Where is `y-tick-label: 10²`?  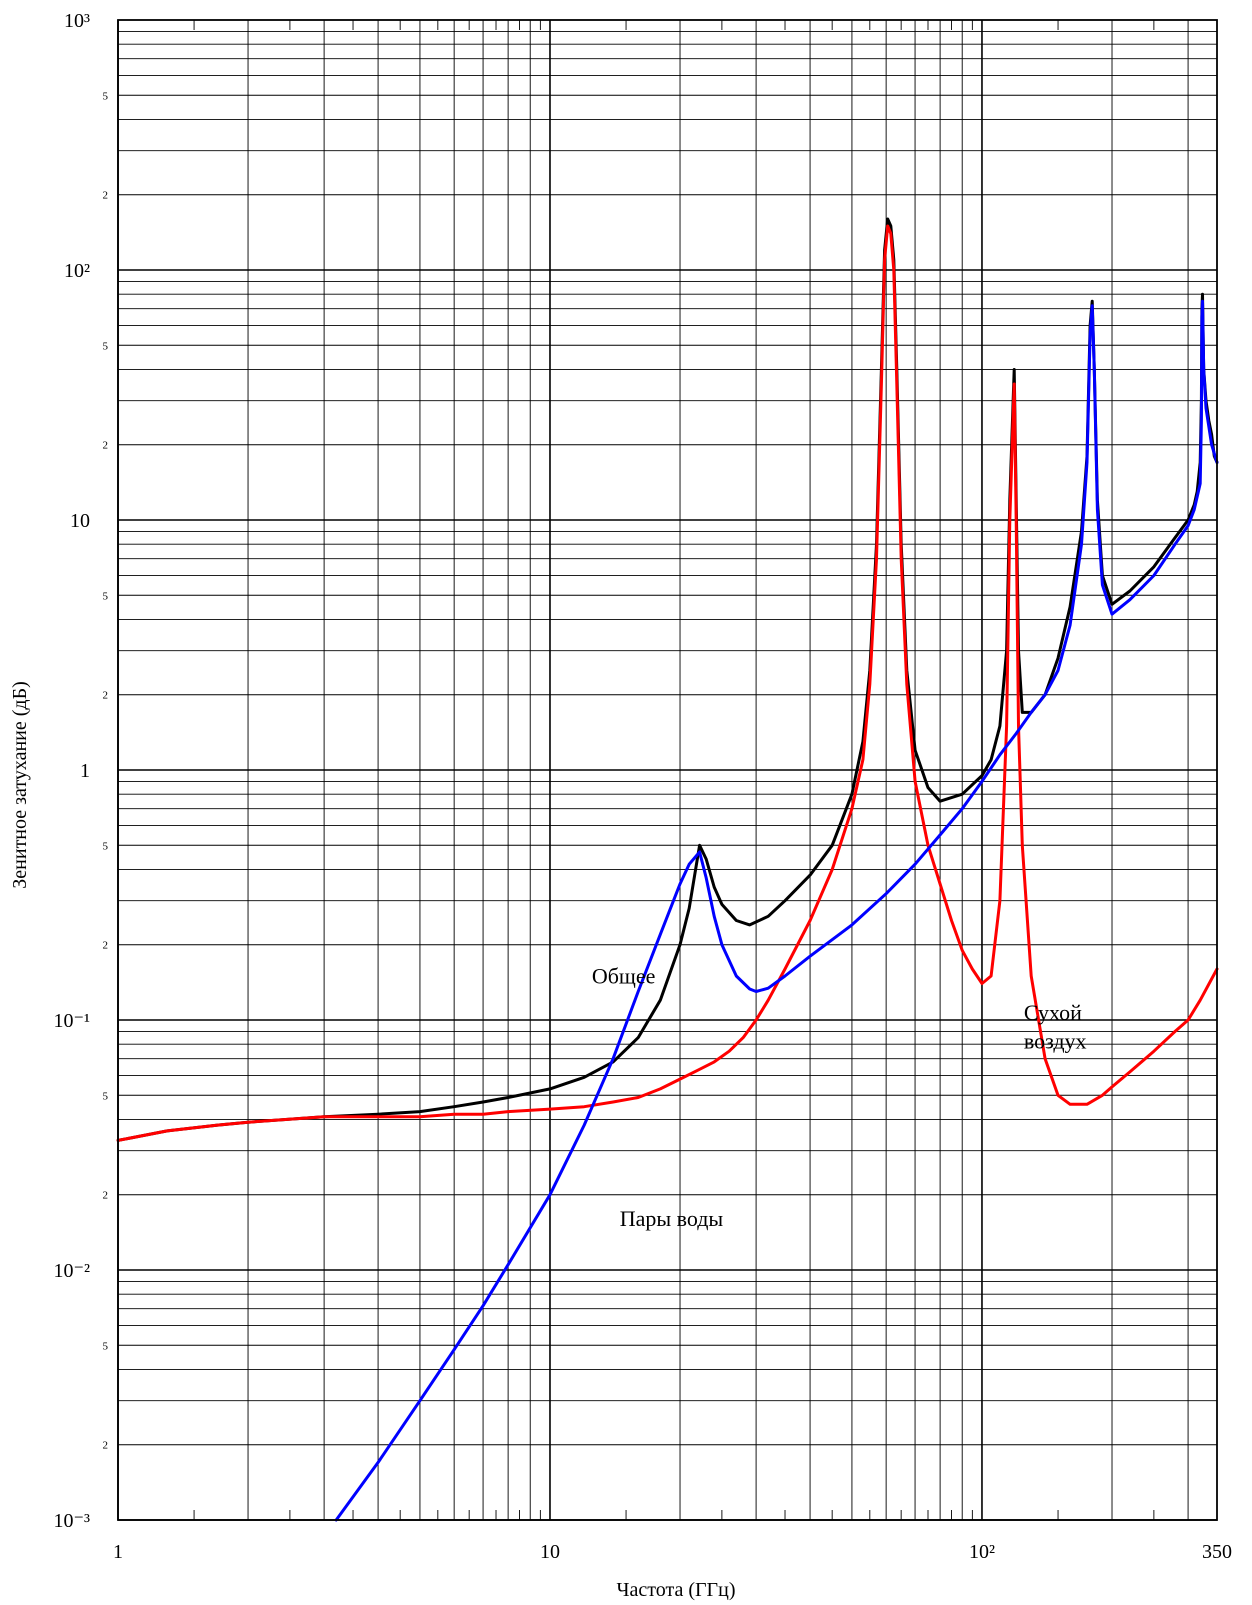 y-tick-label: 10² is located at coordinates (77, 271).